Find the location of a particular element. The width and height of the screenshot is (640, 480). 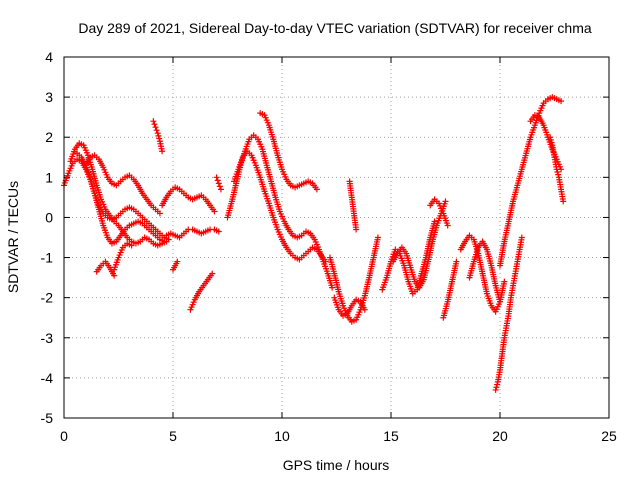

y-tick-label: -1 is located at coordinates (47, 258).